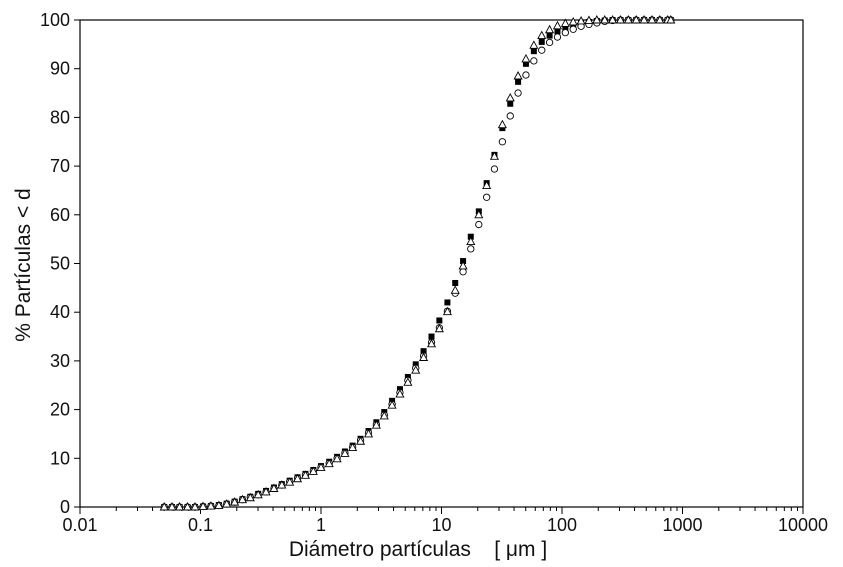  I want to click on y-tick-label: 80, so click(60, 117).